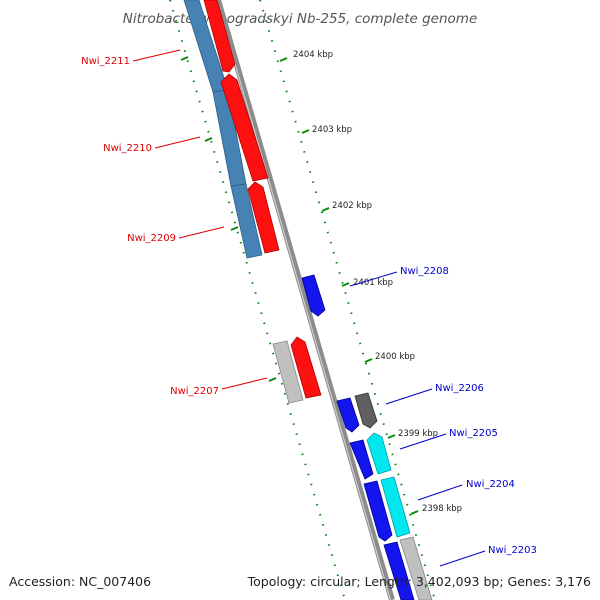  Describe the element at coordinates (127, 148) in the screenshot. I see `gene-label-nwi-2210: Nwi_2210` at that location.